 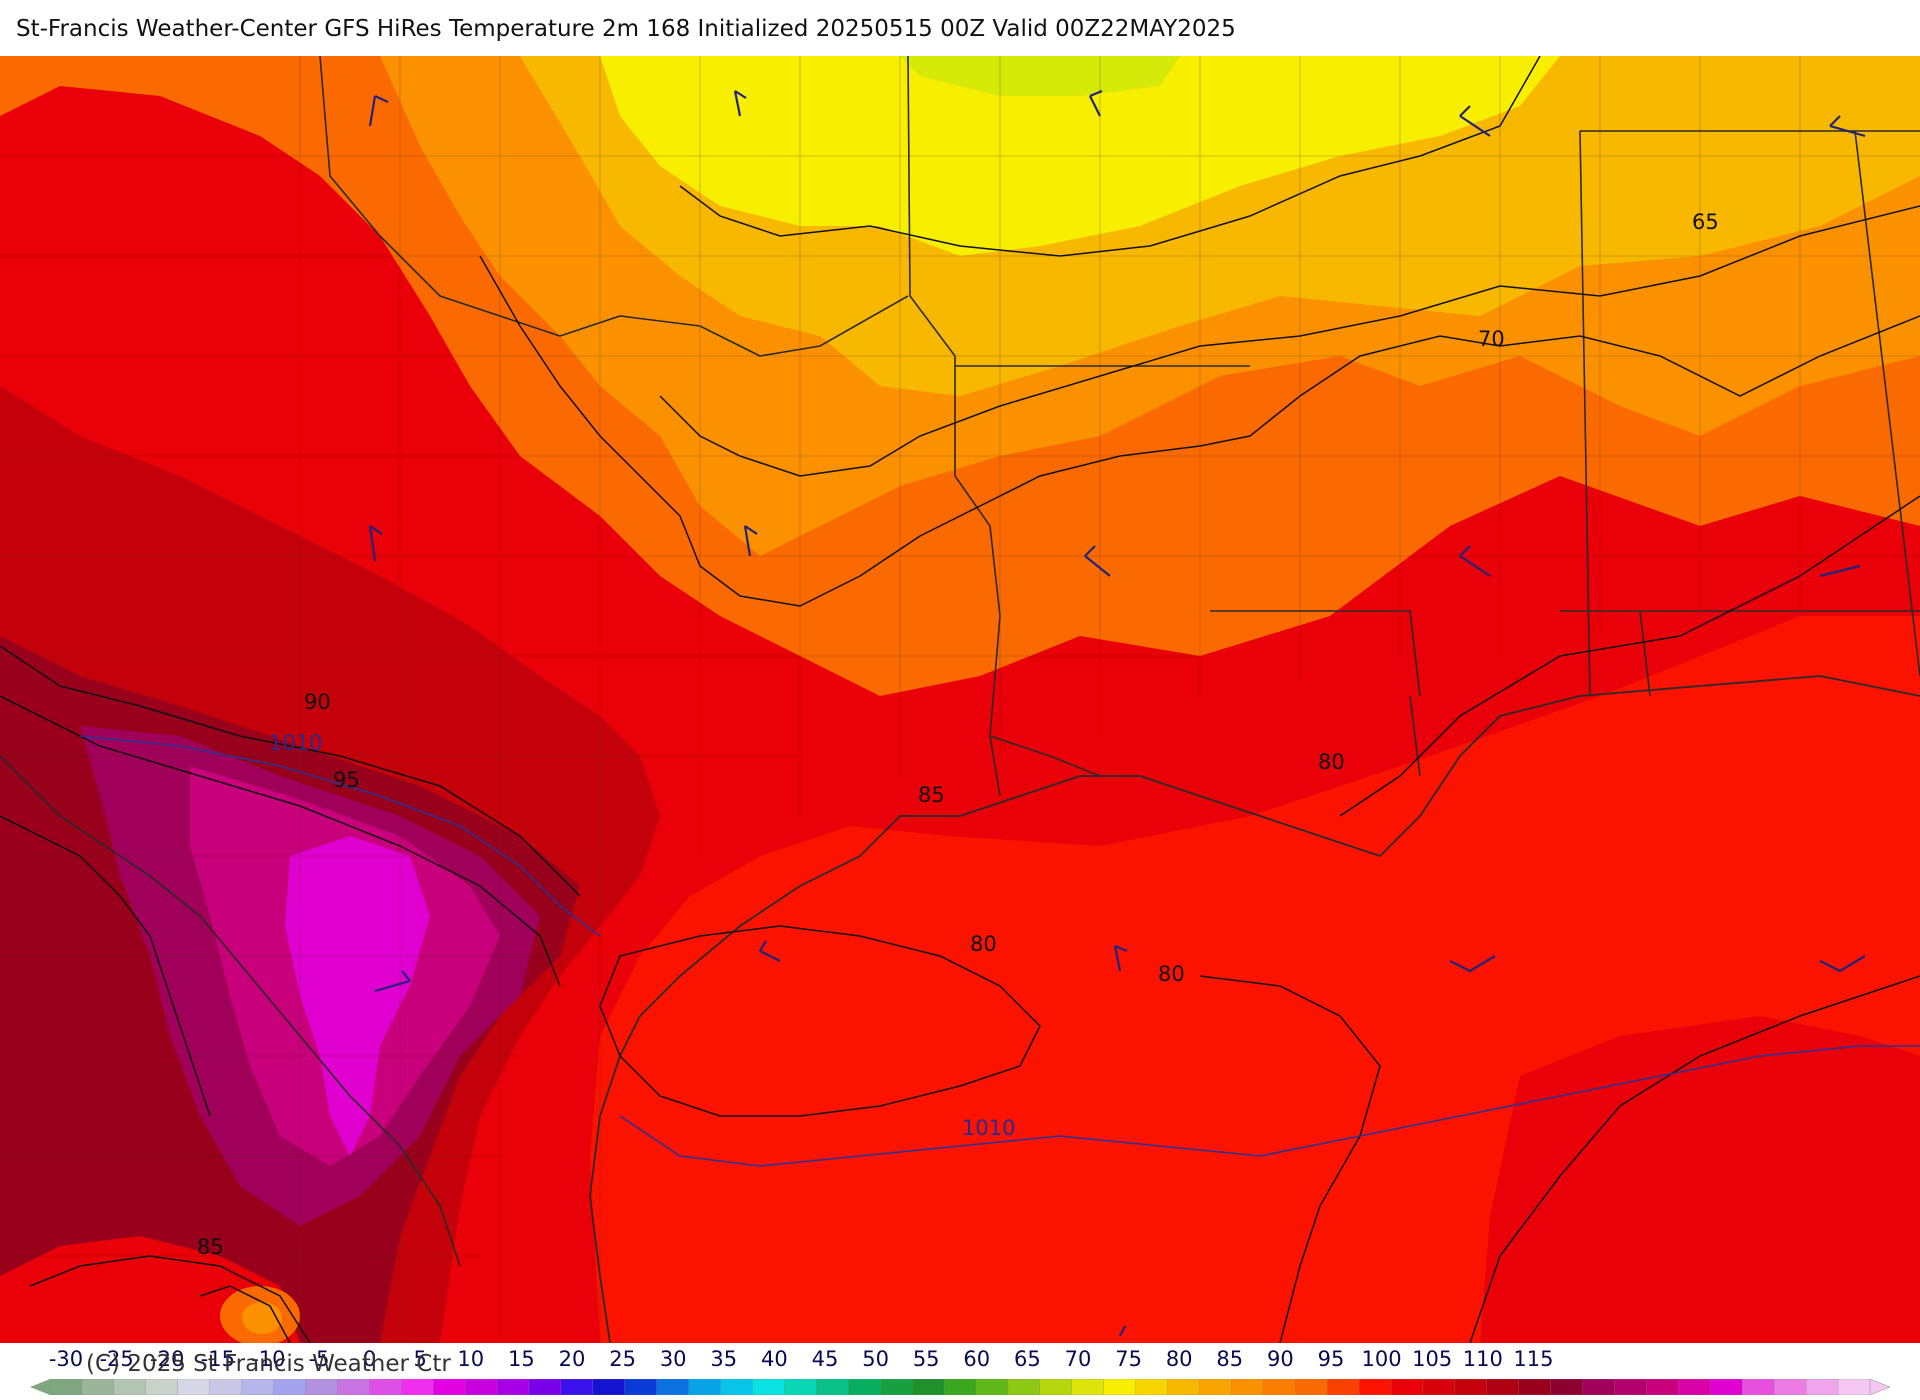 I want to click on colorbar, so click(x=960, y=1387).